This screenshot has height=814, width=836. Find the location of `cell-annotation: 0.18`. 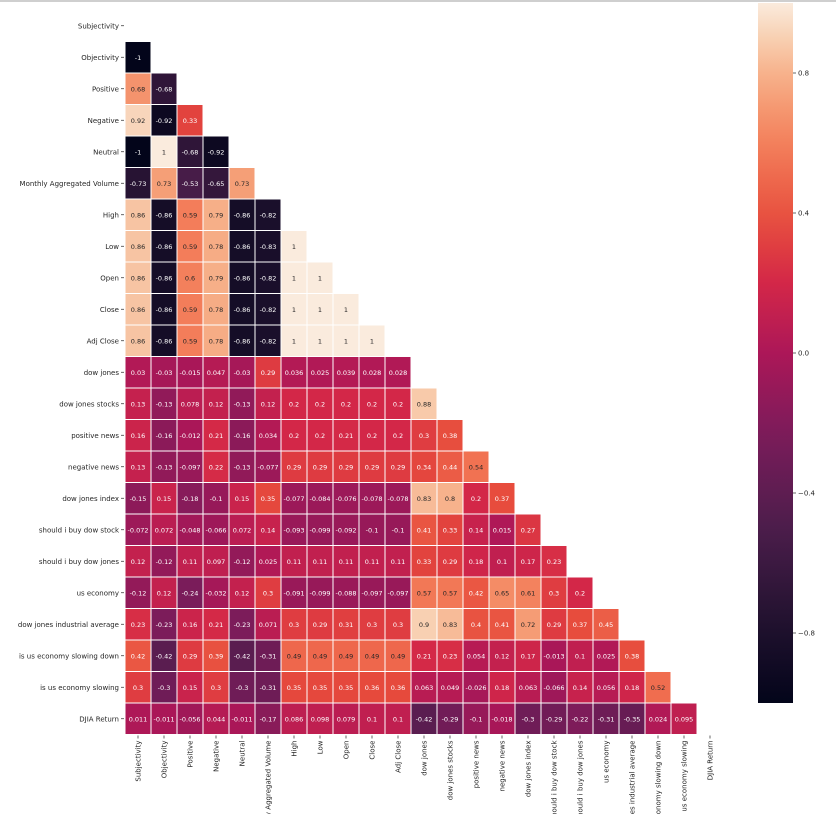

cell-annotation: 0.18 is located at coordinates (632, 688).